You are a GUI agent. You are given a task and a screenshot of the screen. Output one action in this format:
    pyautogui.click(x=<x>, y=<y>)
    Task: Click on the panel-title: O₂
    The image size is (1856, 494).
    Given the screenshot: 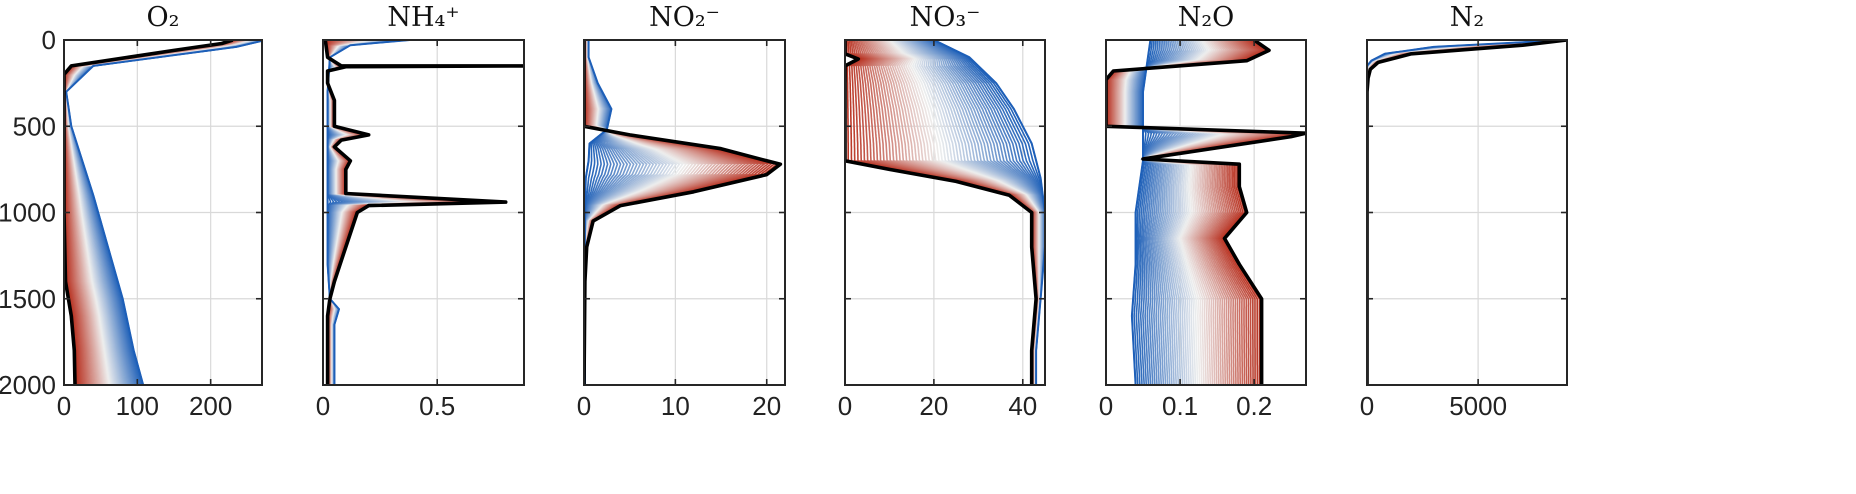 What is the action you would take?
    pyautogui.click(x=163, y=17)
    